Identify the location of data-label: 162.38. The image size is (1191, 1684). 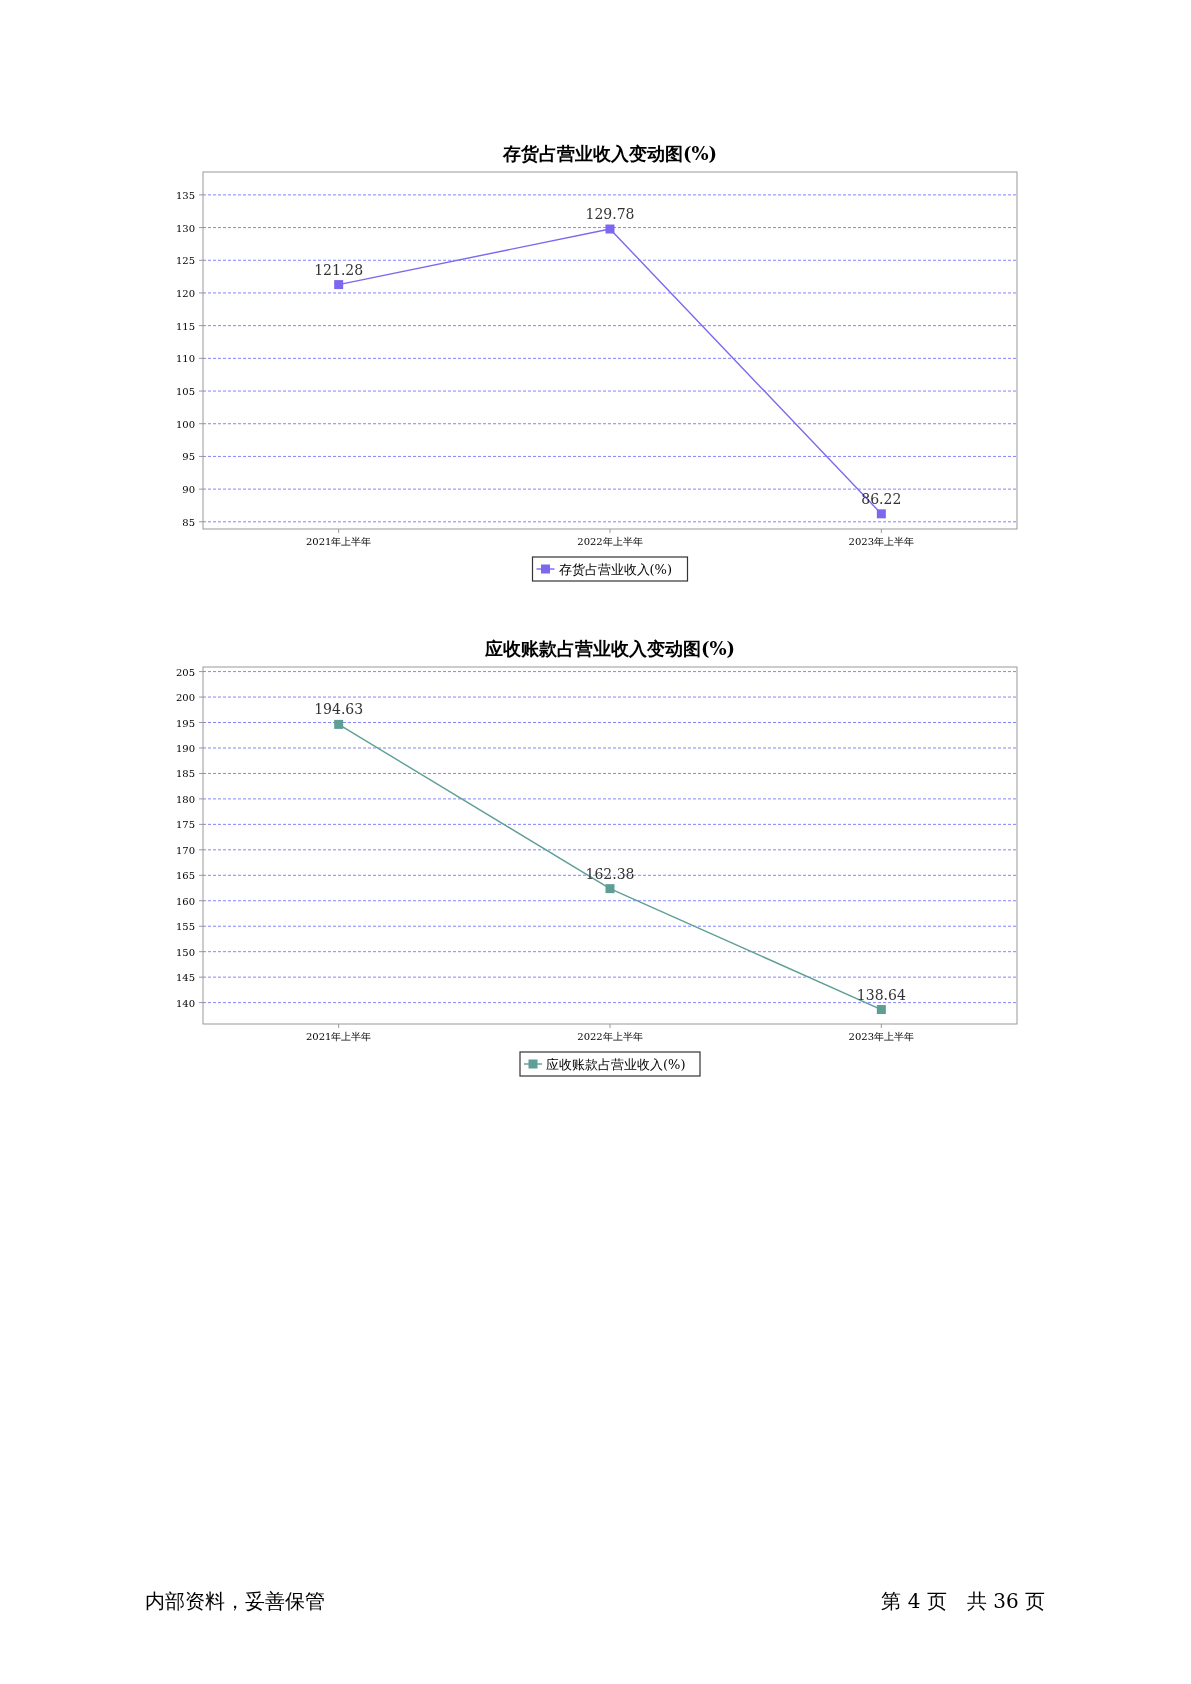
(610, 873).